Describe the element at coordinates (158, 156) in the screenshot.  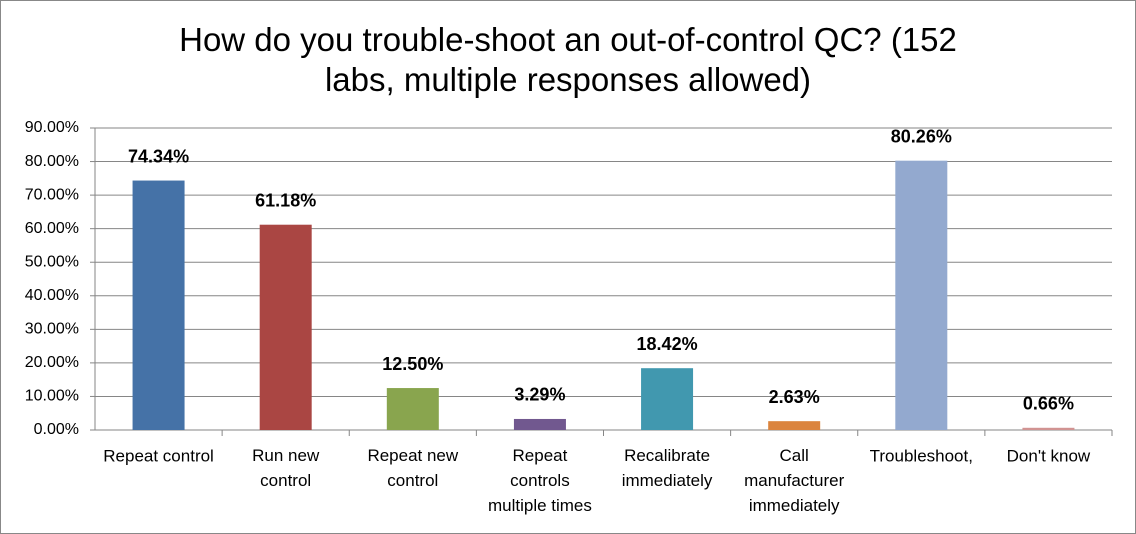
I see `value-label: 74.34%` at that location.